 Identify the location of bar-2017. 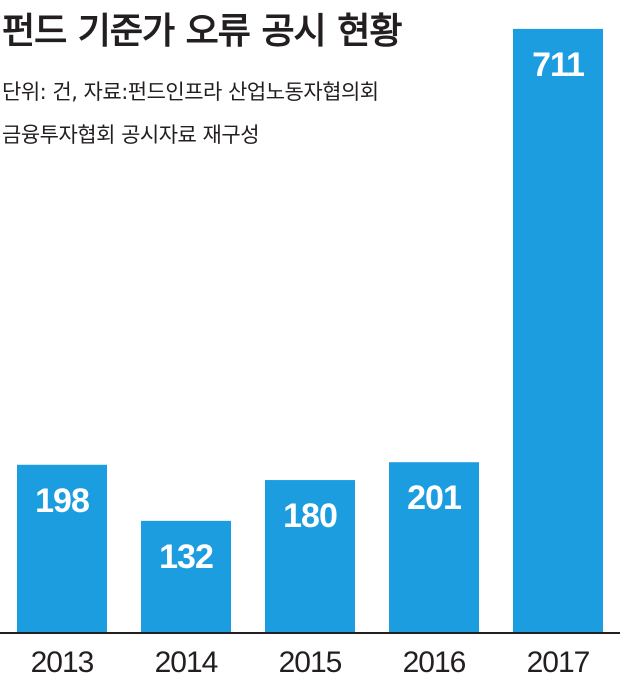
(558, 330).